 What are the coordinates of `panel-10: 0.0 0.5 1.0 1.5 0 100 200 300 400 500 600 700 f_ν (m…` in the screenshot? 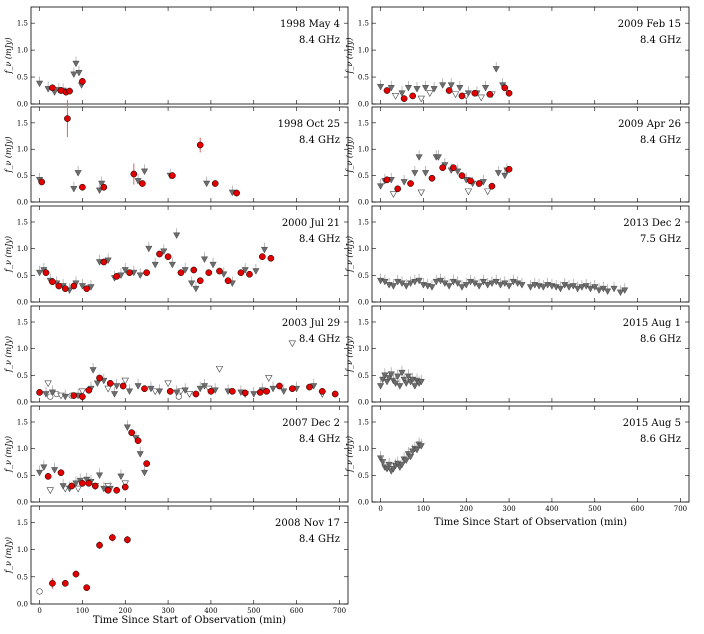 It's located at (517, 459).